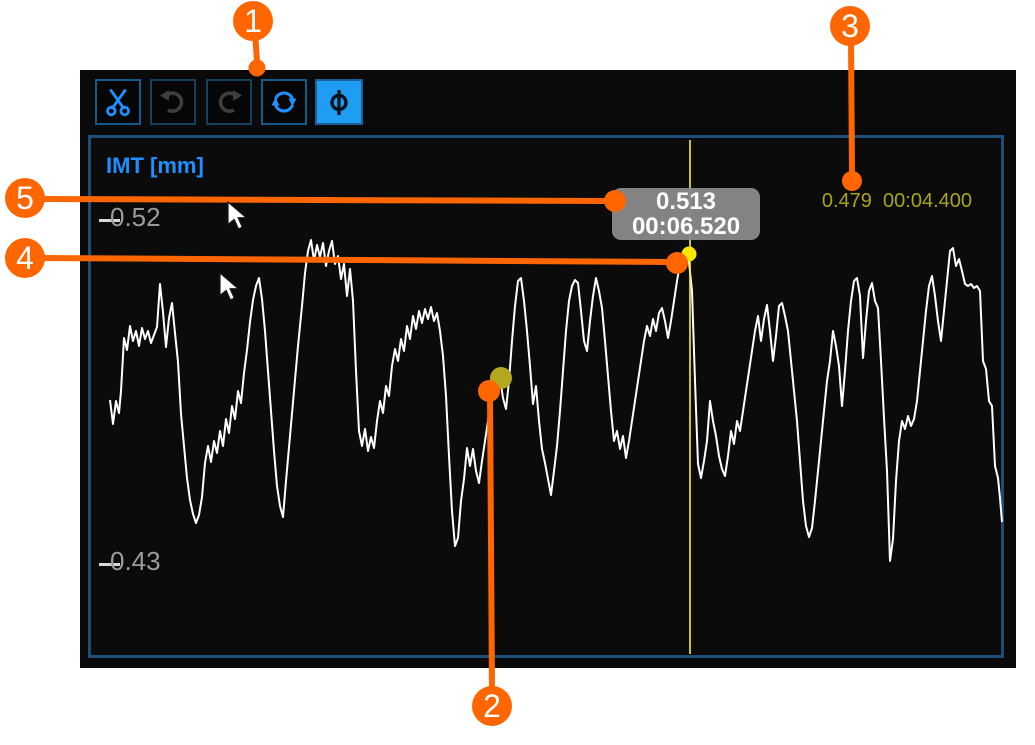 The width and height of the screenshot is (1035, 745). What do you see at coordinates (135, 217) in the screenshot?
I see `y-axis-label-max: 0.52` at bounding box center [135, 217].